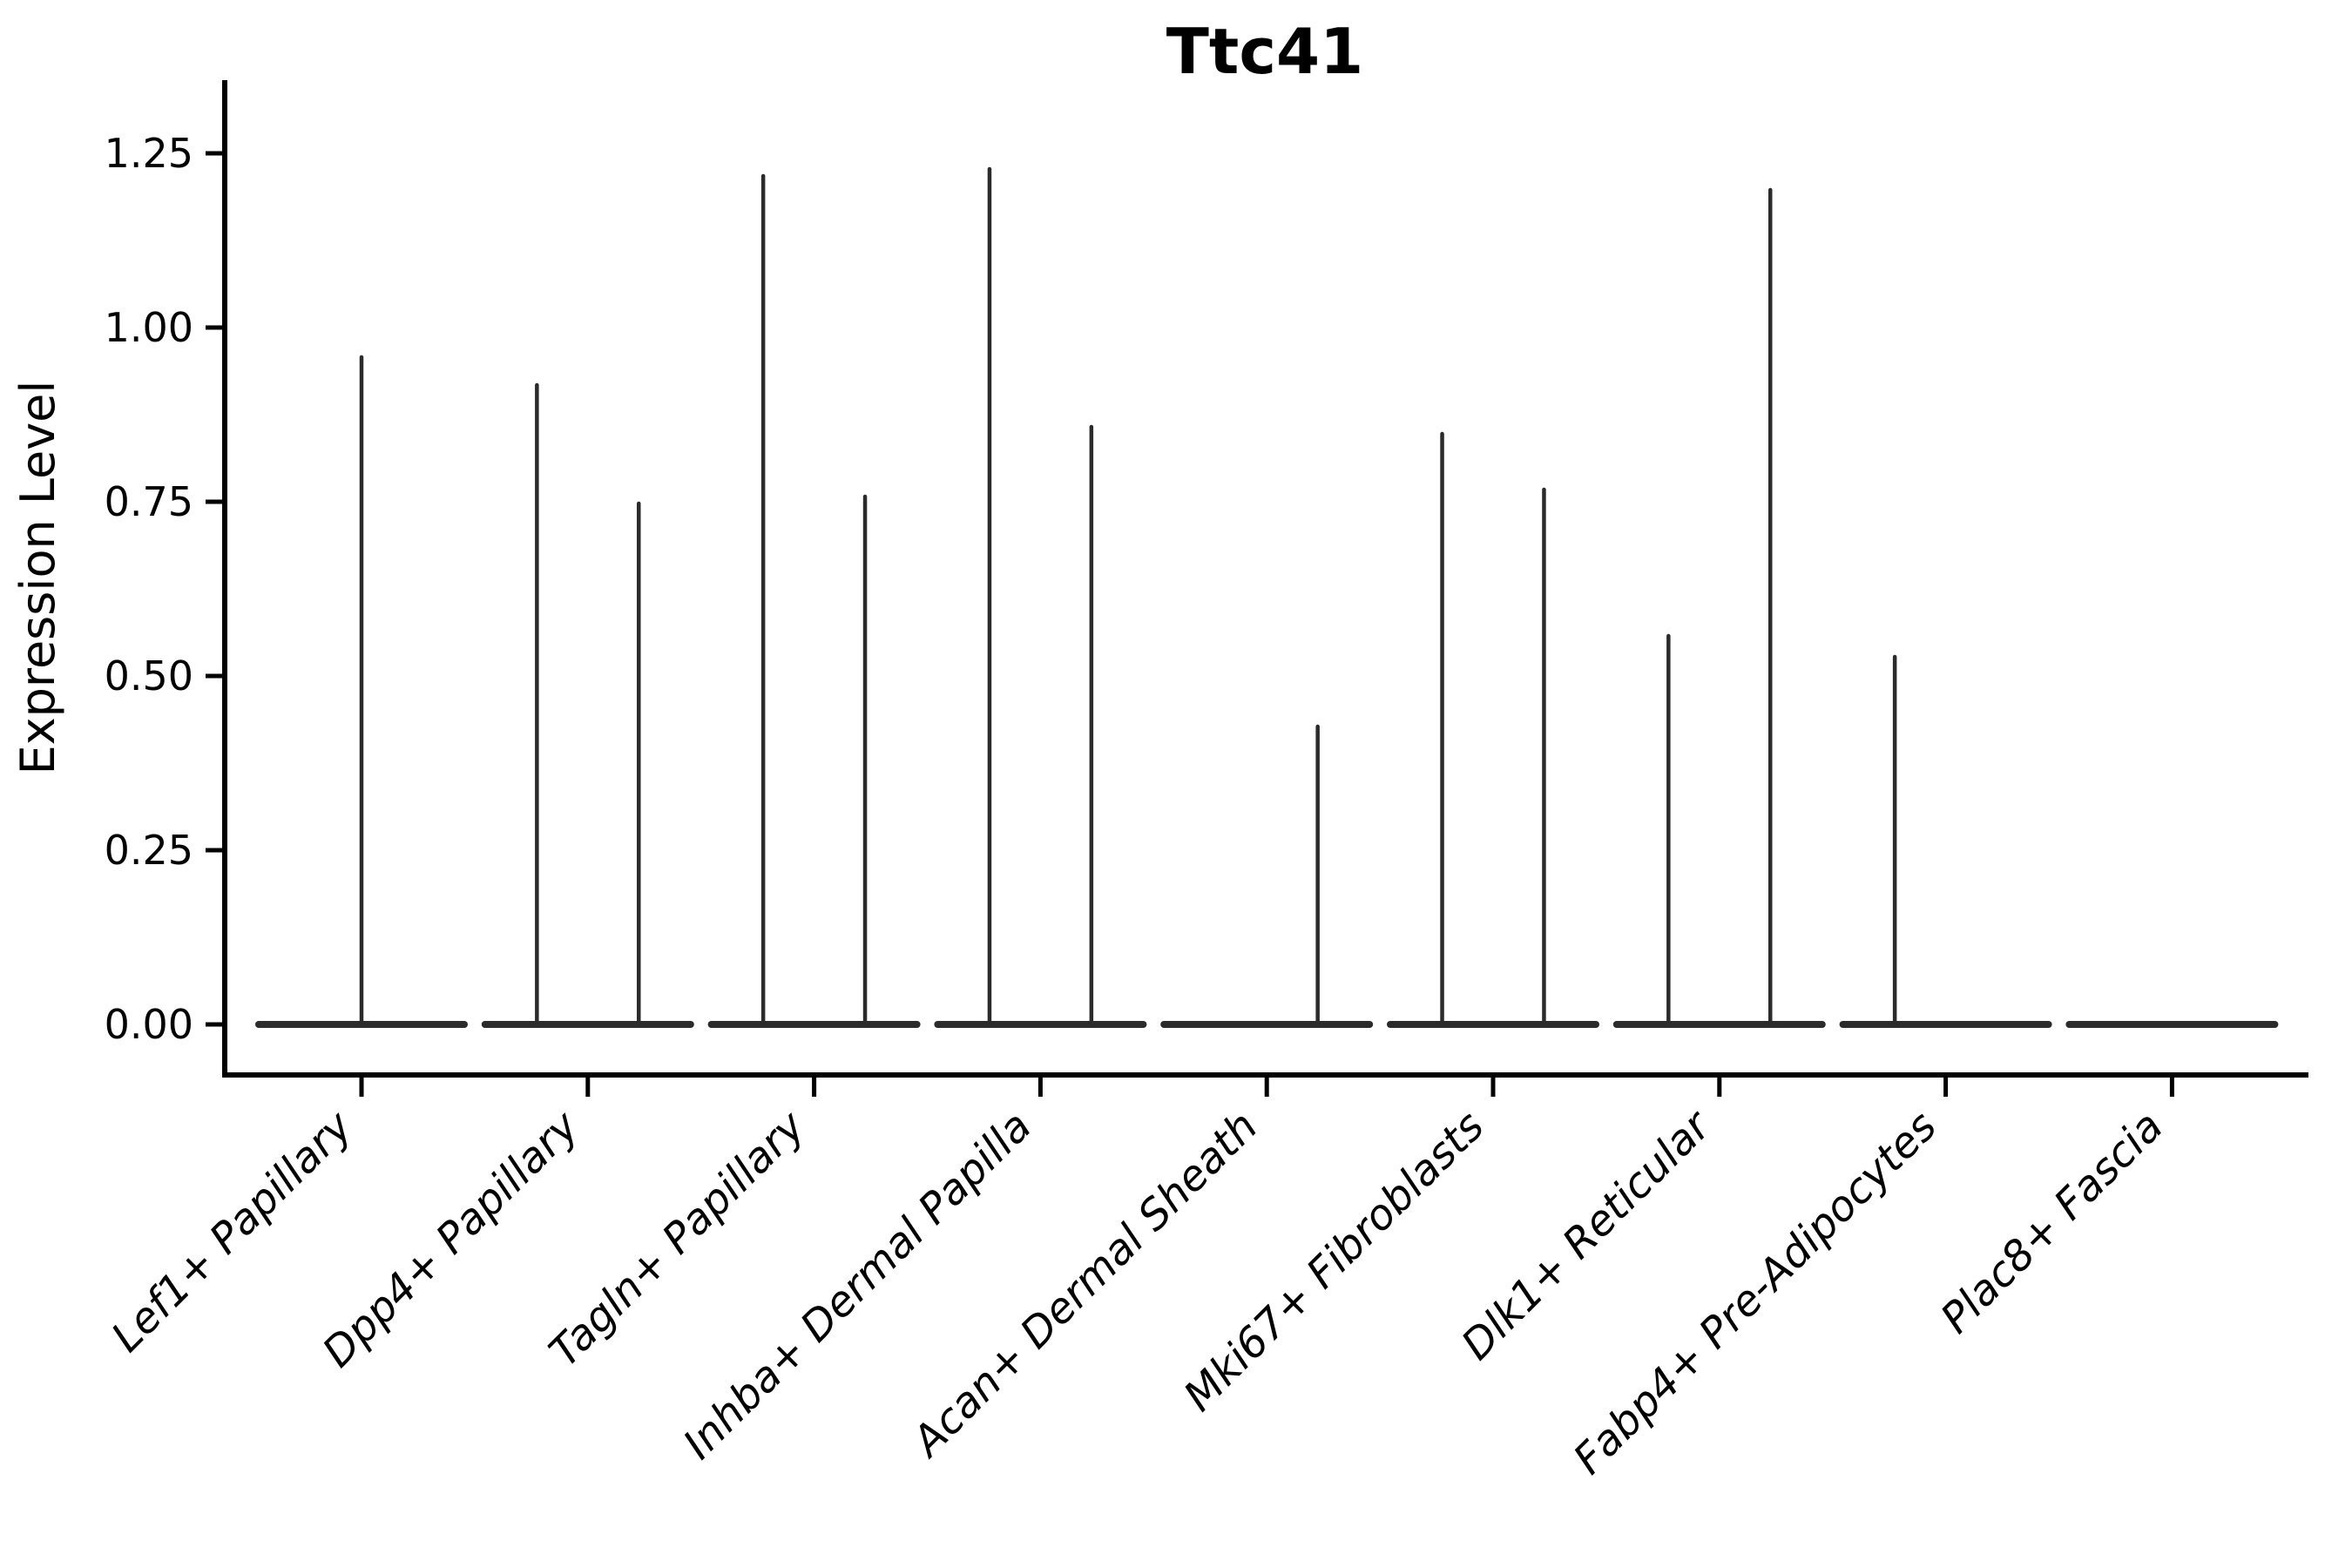 The width and height of the screenshot is (2352, 1568). What do you see at coordinates (2052, 1222) in the screenshot?
I see `x-tick-label: Plac8+ Fascia` at bounding box center [2052, 1222].